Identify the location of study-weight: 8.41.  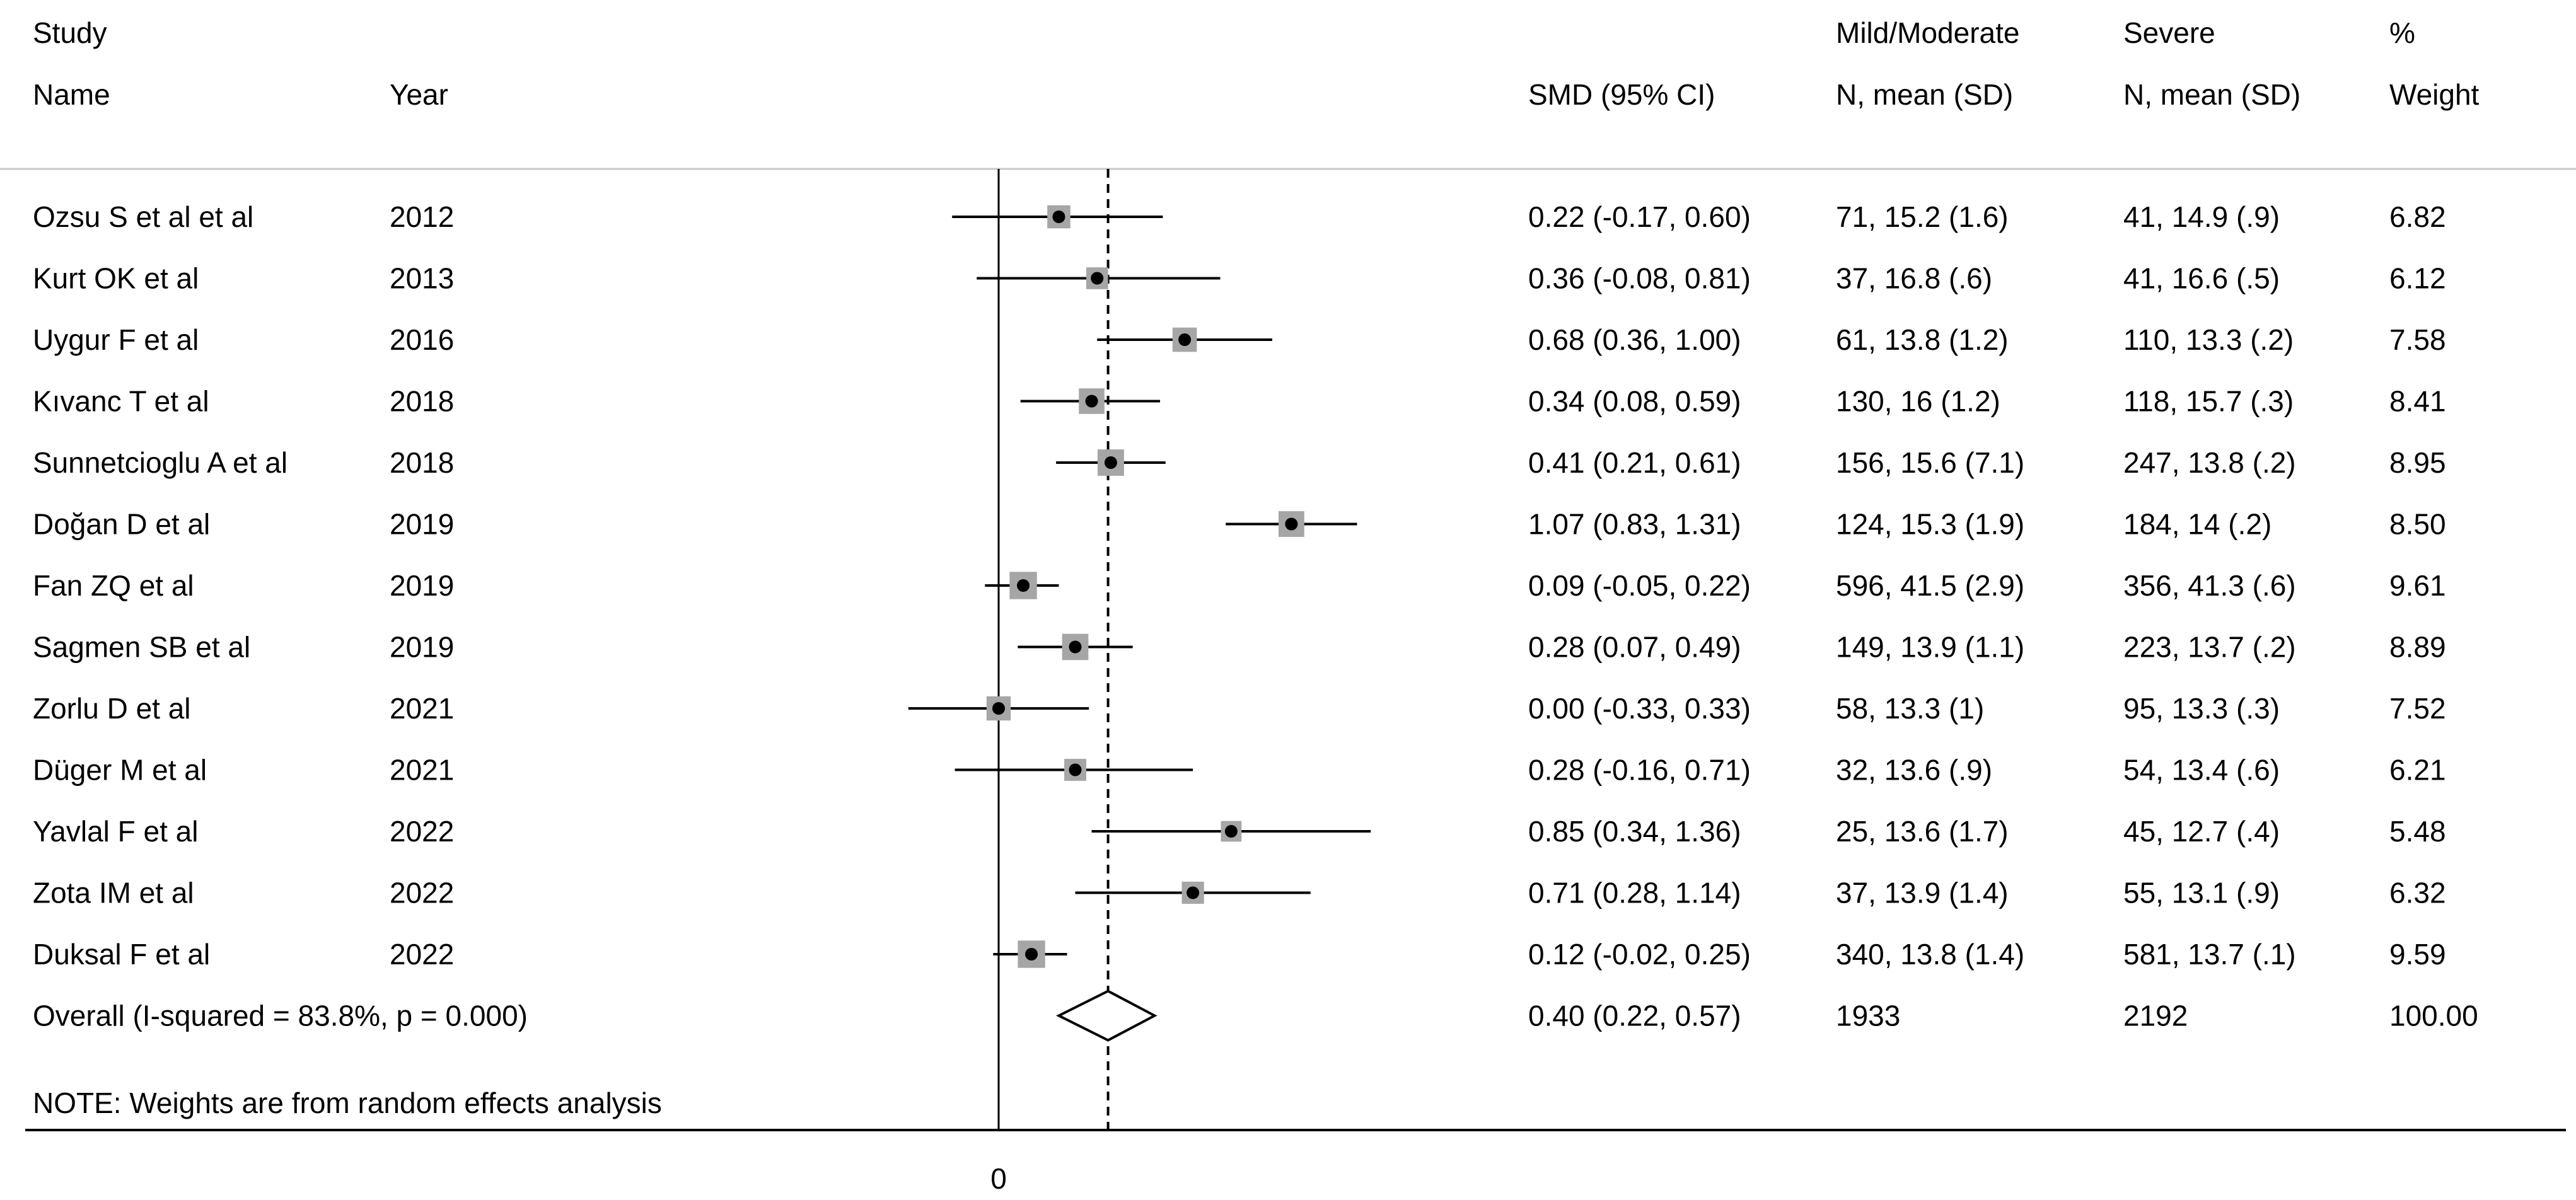
(2417, 401).